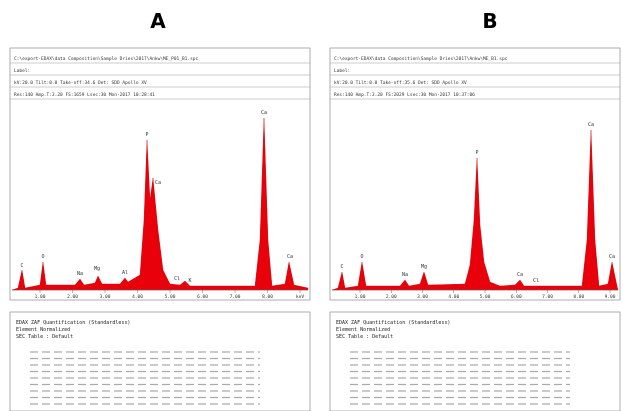 This screenshot has width=623, height=411. Describe the element at coordinates (610, 297) in the screenshot. I see `x-tick-label: 9.00` at that location.